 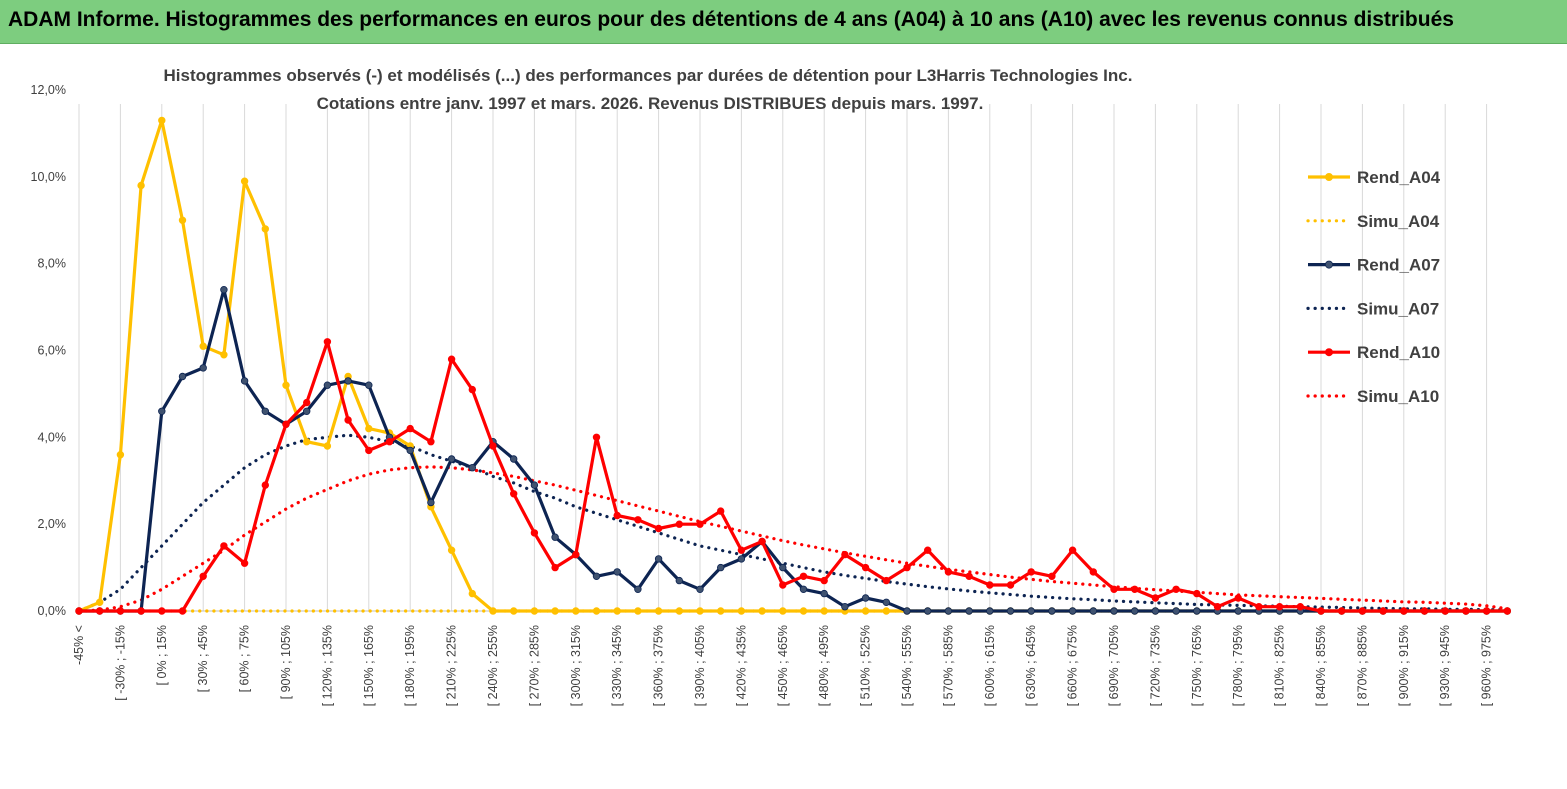 What do you see at coordinates (52, 437) in the screenshot?
I see `y-tick-label: 4,0%` at bounding box center [52, 437].